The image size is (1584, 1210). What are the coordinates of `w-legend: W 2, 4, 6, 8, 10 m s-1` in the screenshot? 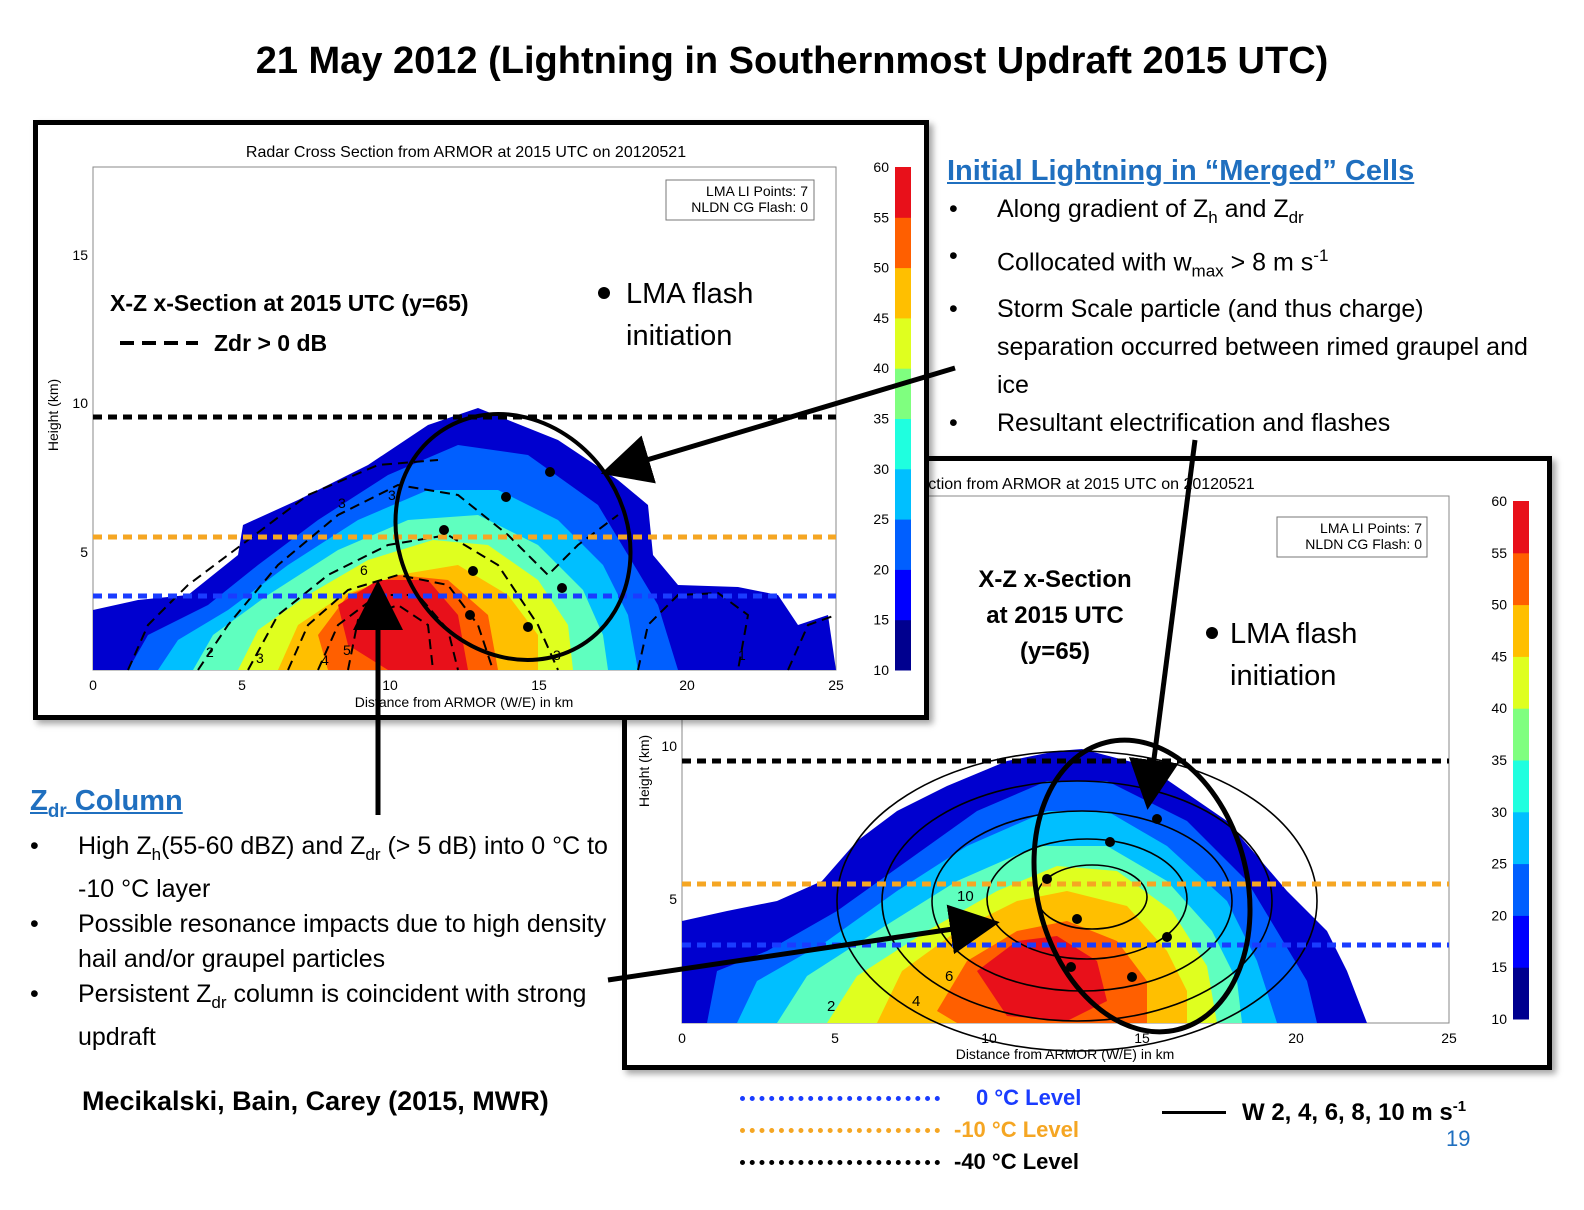 It's located at (1314, 1112).